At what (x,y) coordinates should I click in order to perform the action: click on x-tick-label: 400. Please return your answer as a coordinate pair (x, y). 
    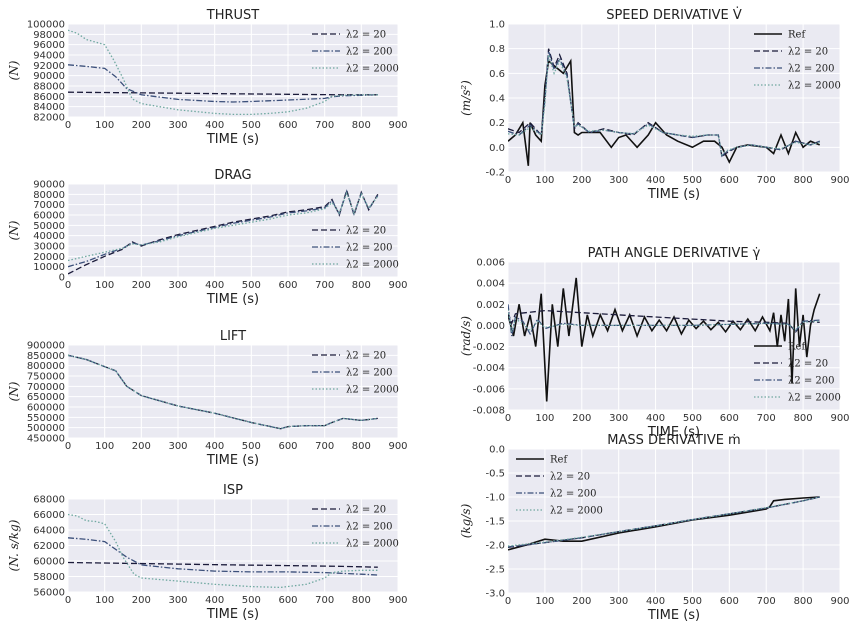
    Looking at the image, I should click on (214, 600).